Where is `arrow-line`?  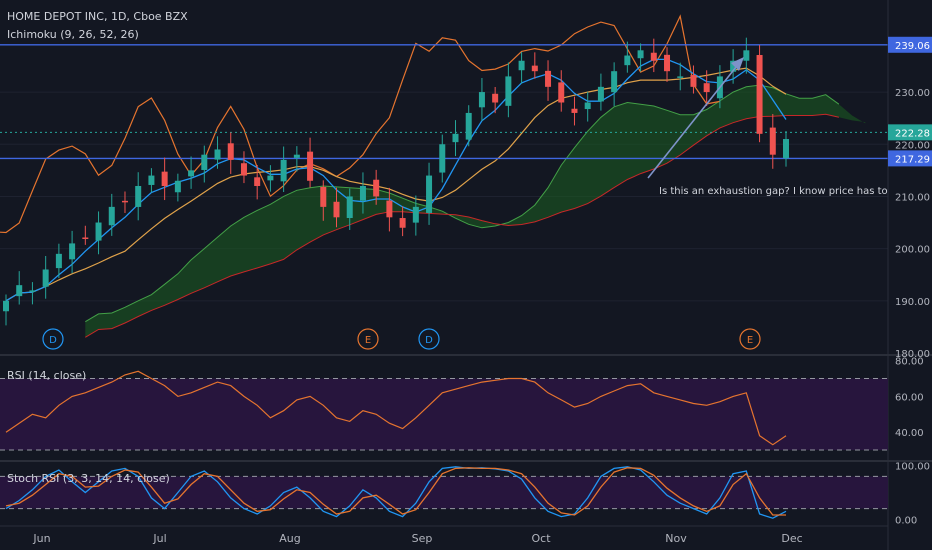 arrow-line is located at coordinates (694, 120).